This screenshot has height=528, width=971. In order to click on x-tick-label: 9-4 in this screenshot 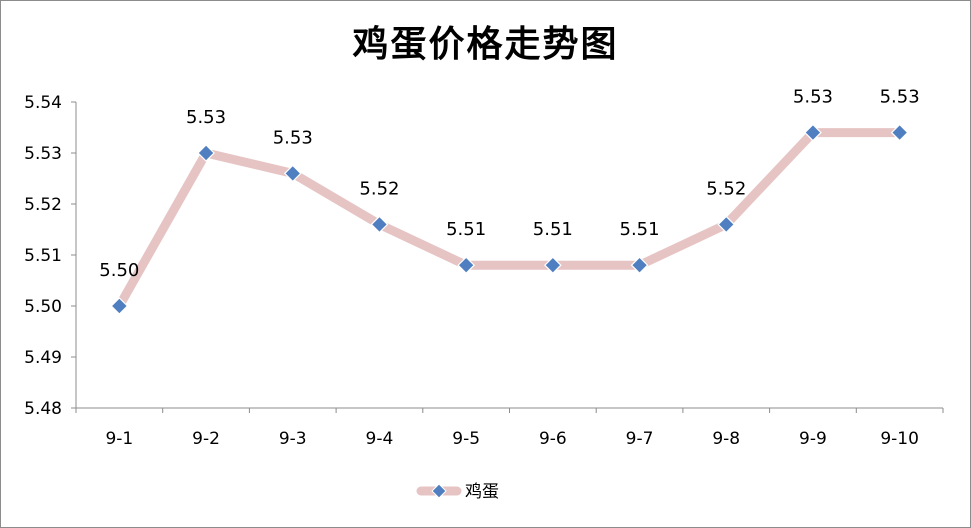, I will do `click(380, 439)`.